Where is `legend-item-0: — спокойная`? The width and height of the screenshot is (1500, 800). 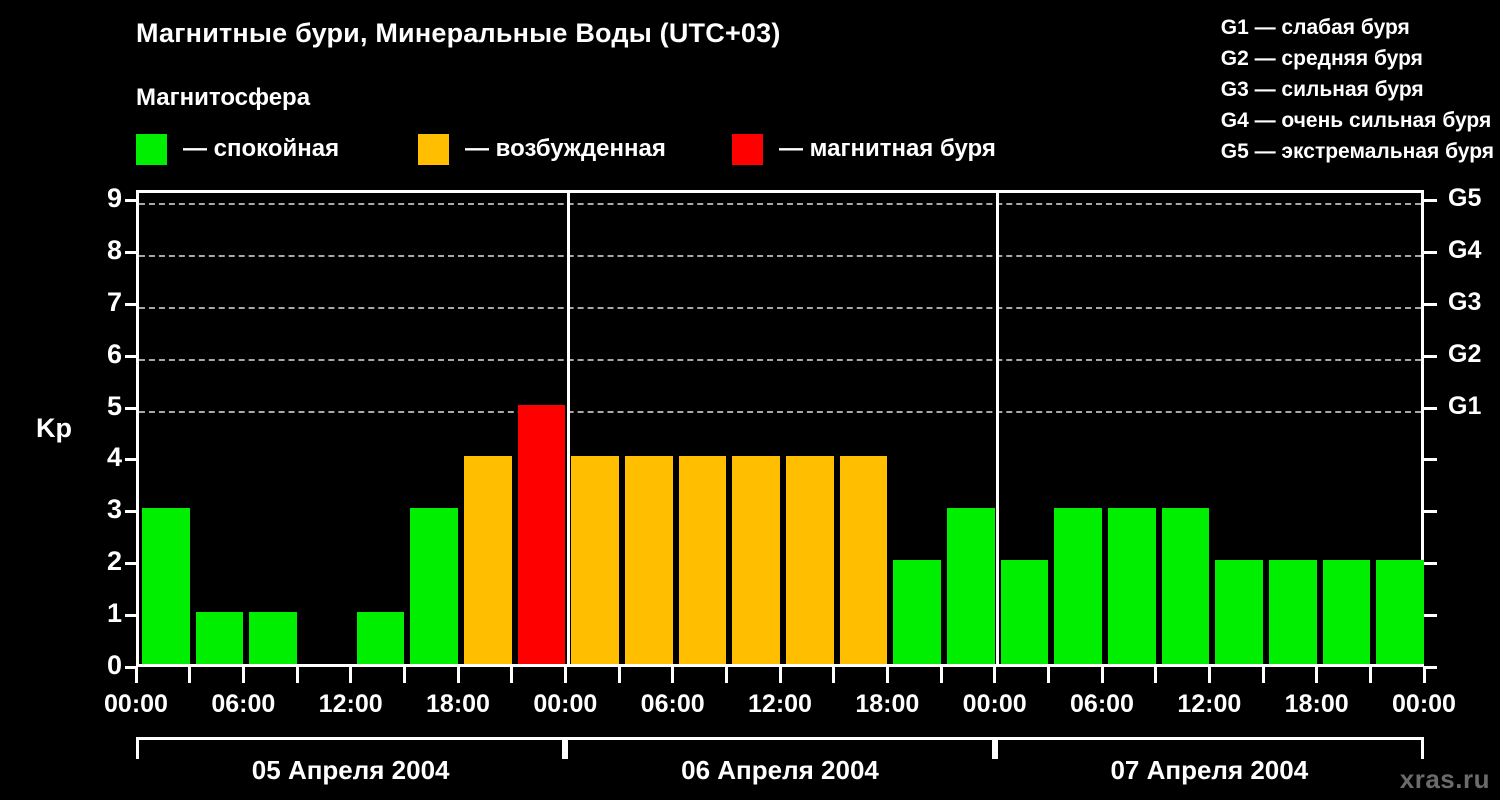
legend-item-0: — спокойная is located at coordinates (237, 149).